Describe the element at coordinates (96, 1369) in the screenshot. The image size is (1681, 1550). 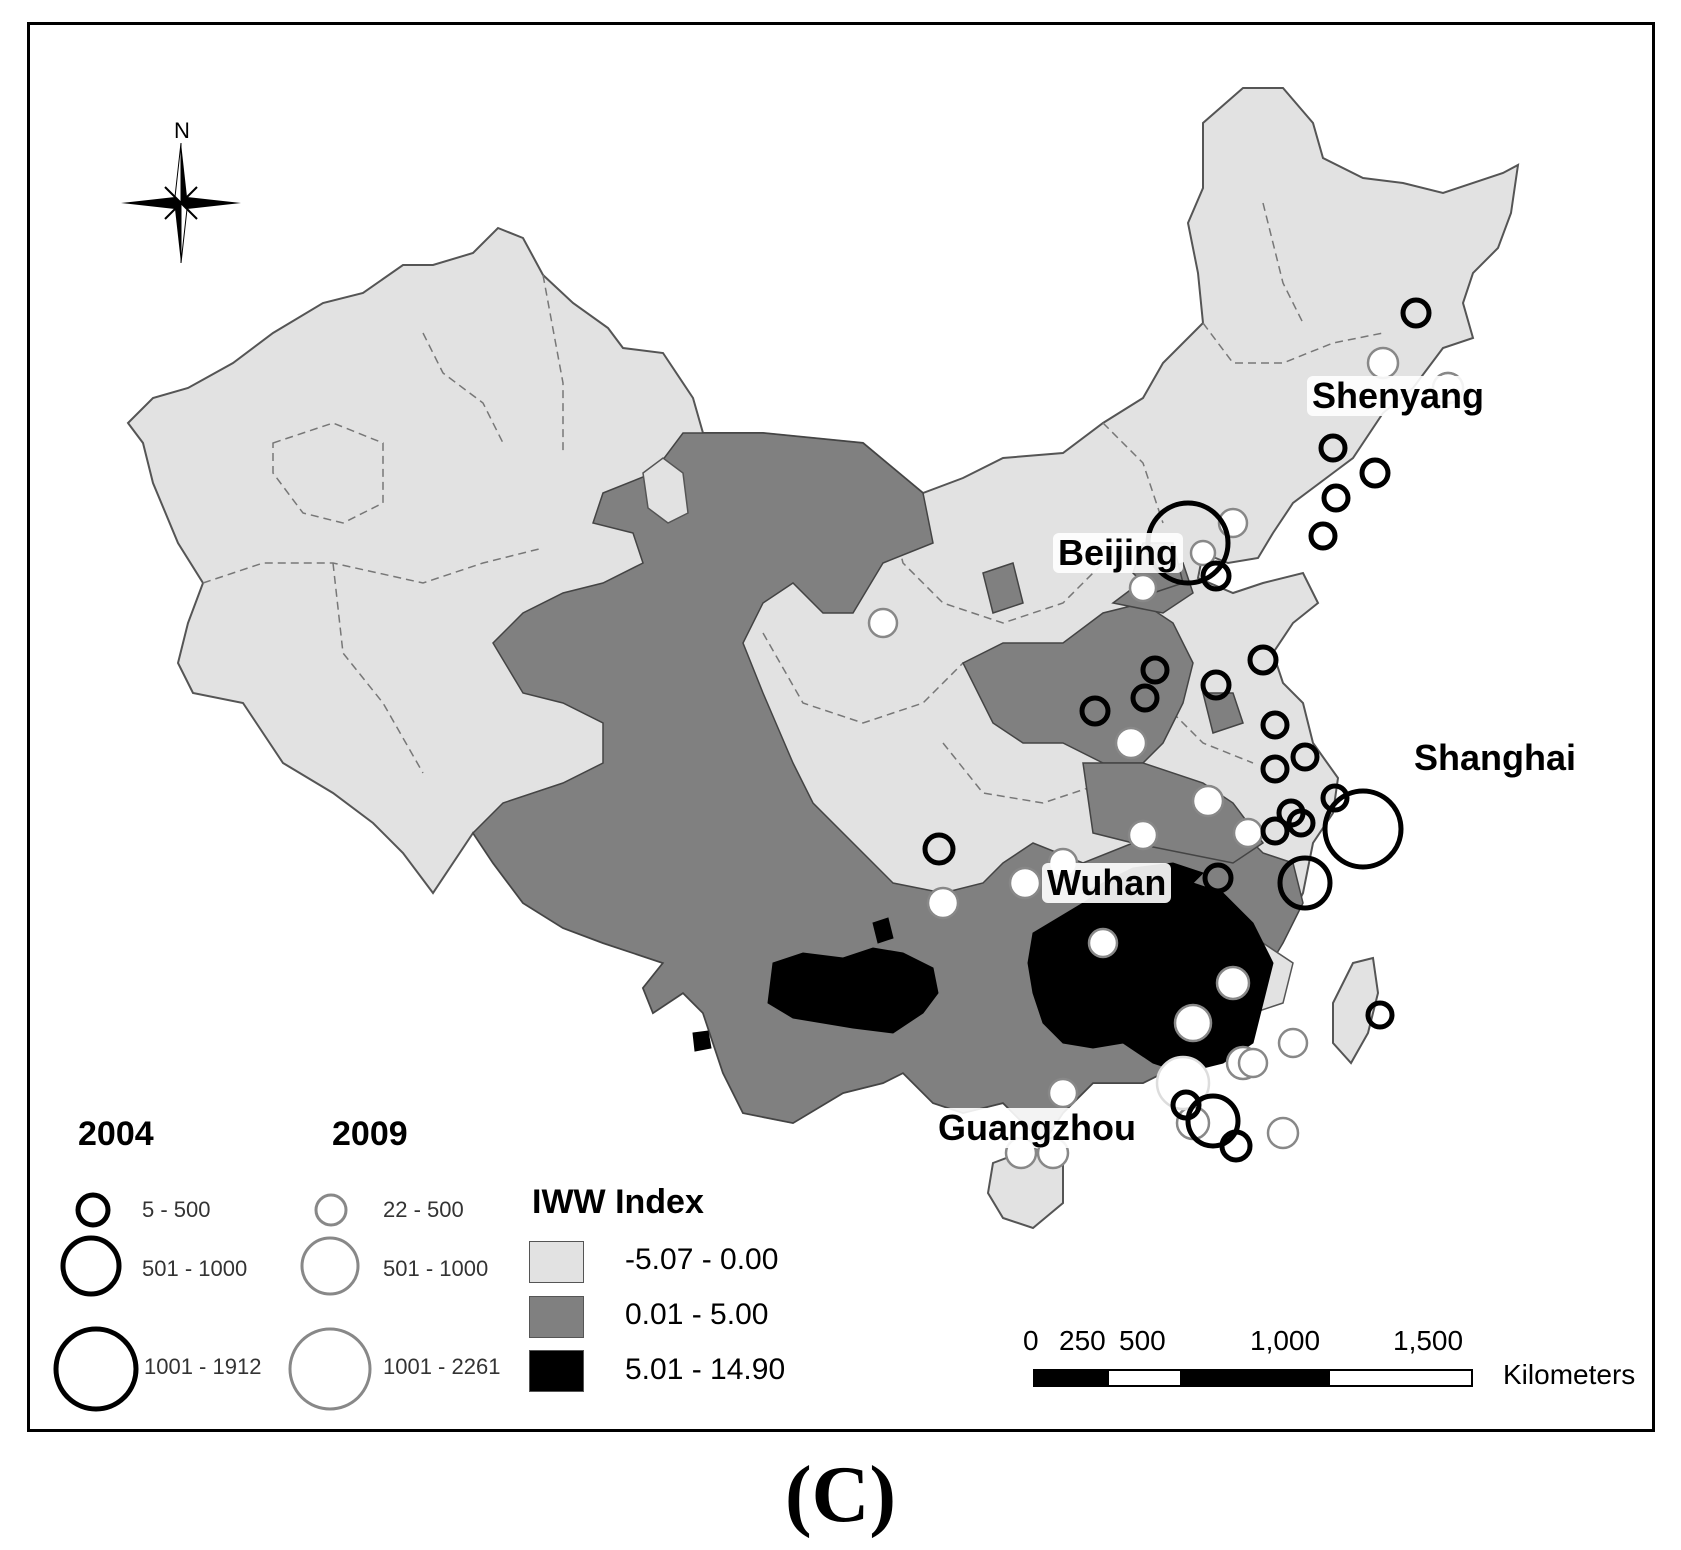
I see `legend-2004-large` at that location.